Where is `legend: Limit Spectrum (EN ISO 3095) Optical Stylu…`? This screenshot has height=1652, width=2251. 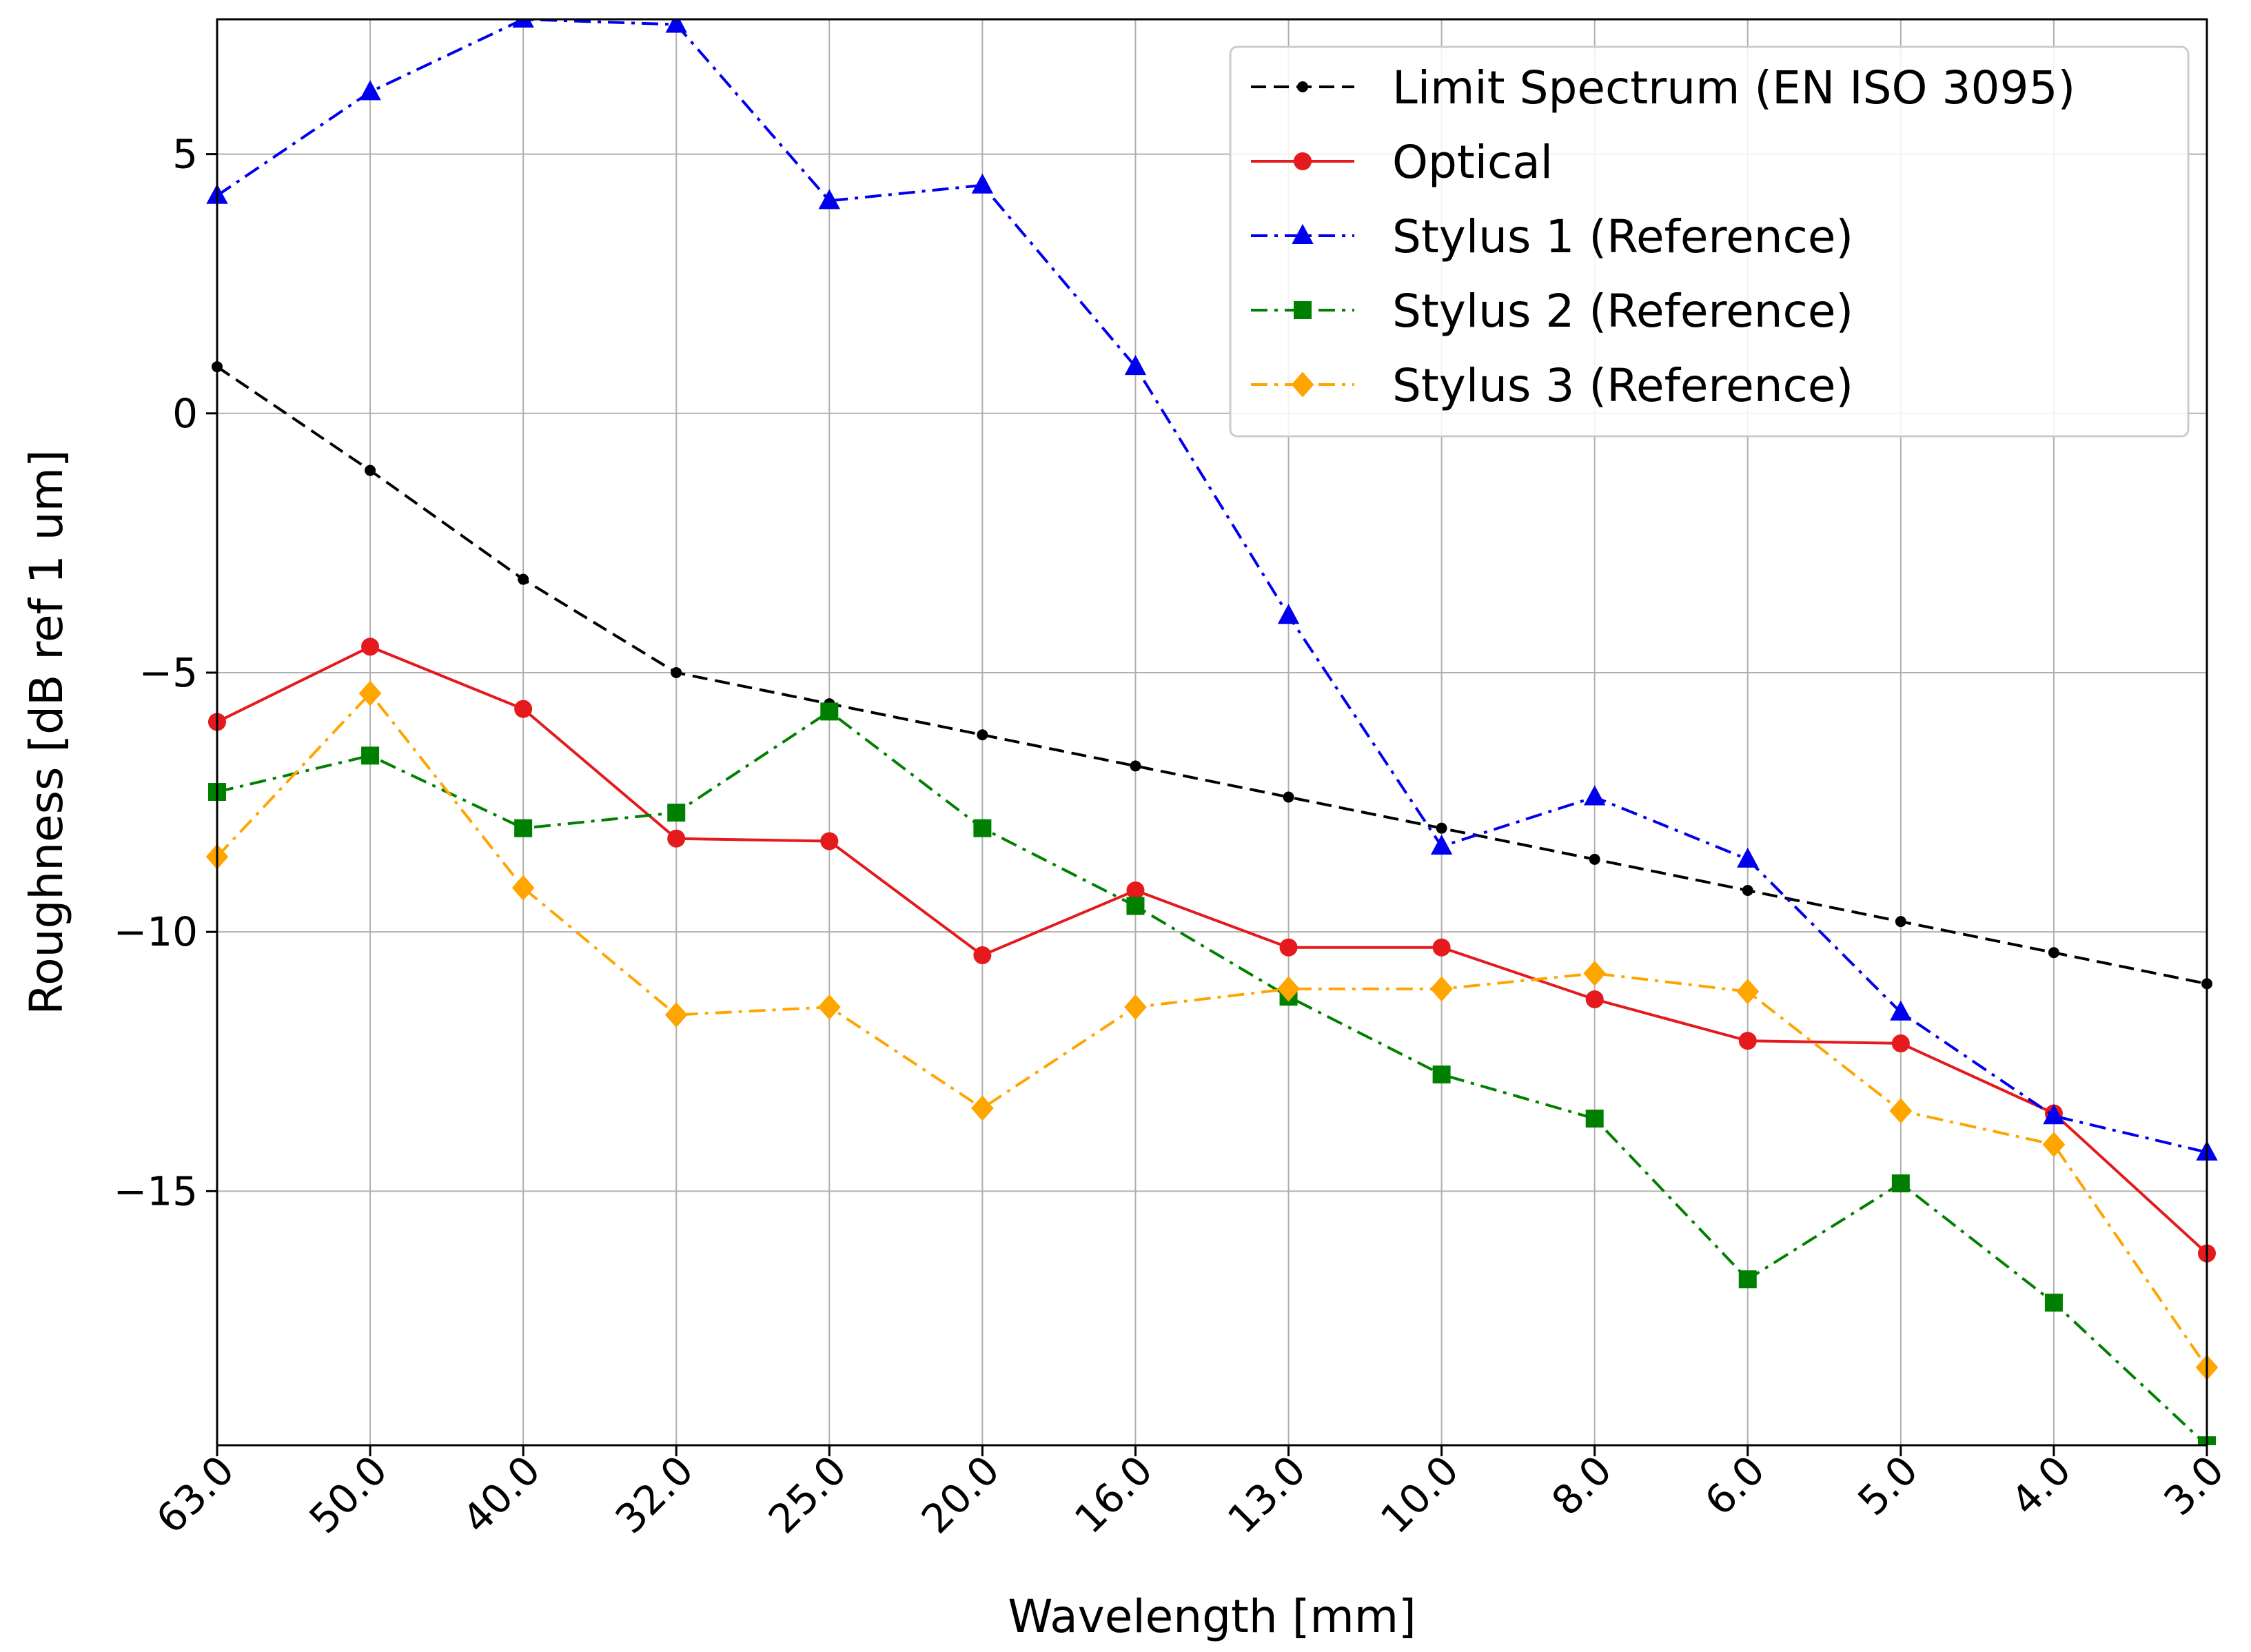
legend: Limit Spectrum (EN ISO 3095) Optical Stylu… is located at coordinates (1710, 242).